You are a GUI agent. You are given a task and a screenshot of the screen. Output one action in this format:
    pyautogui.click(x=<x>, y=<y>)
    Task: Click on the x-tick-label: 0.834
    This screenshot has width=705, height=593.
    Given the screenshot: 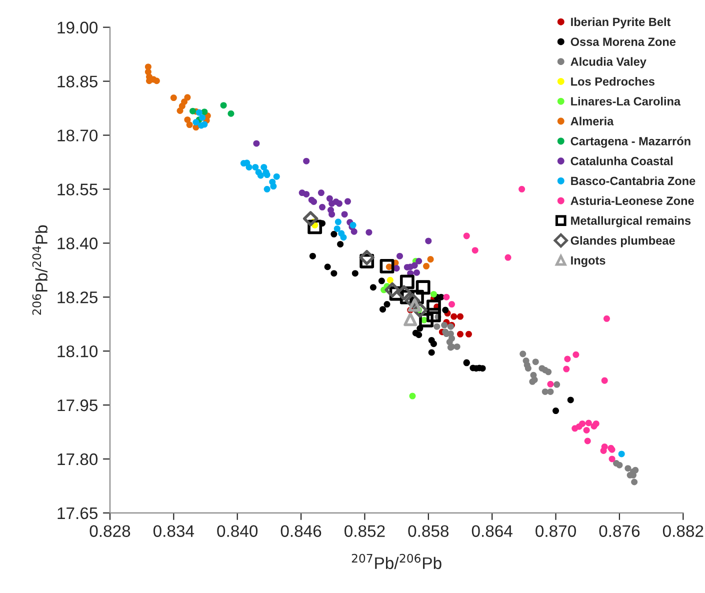 What is the action you would take?
    pyautogui.click(x=173, y=531)
    